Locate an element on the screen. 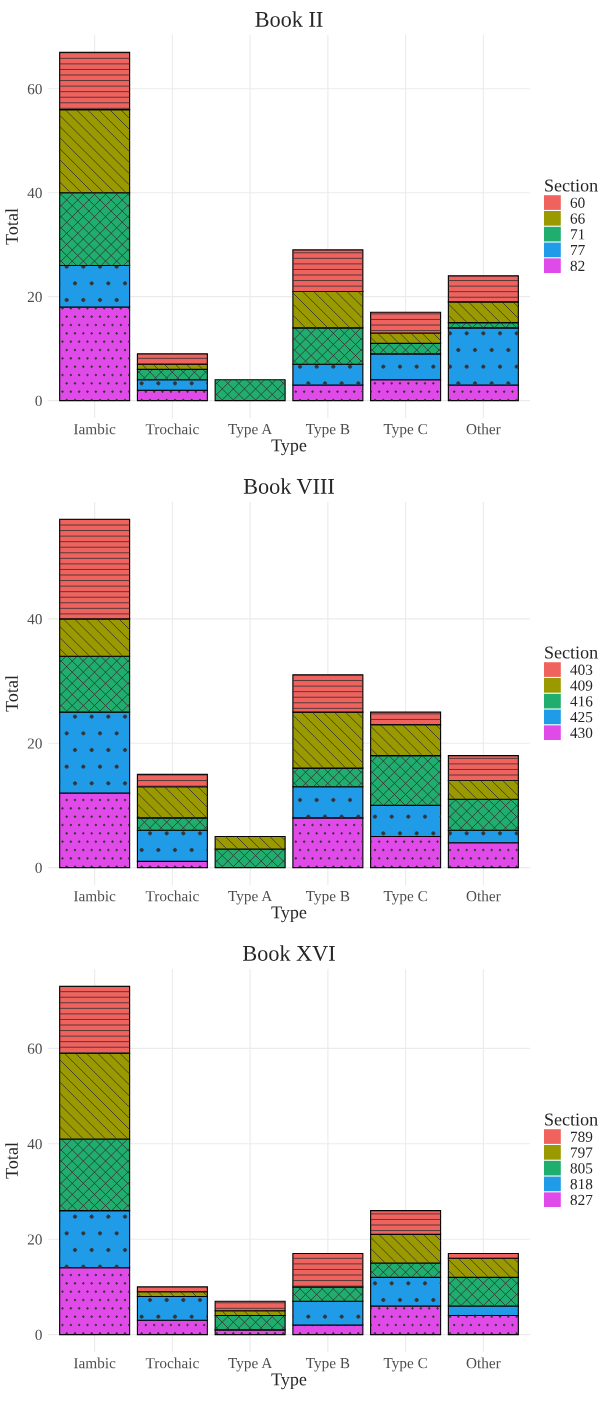  legend-label: 425 is located at coordinates (581, 717).